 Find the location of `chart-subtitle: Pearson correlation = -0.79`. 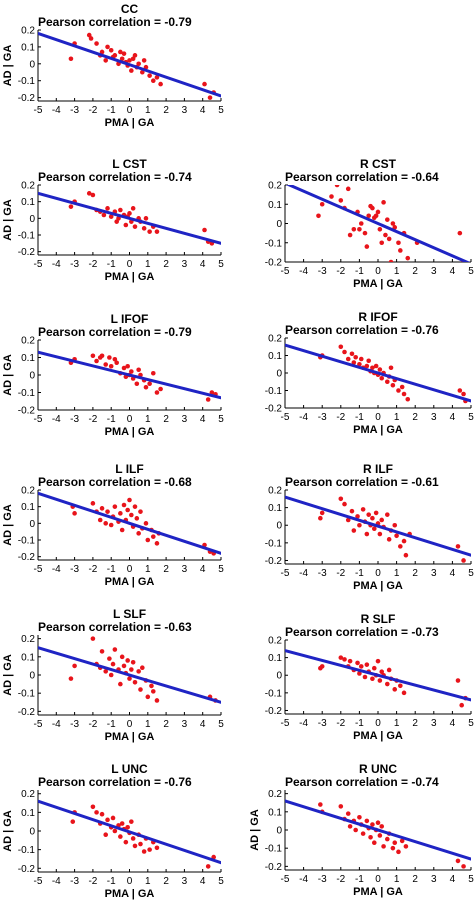

chart-subtitle: Pearson correlation = -0.79 is located at coordinates (115, 22).